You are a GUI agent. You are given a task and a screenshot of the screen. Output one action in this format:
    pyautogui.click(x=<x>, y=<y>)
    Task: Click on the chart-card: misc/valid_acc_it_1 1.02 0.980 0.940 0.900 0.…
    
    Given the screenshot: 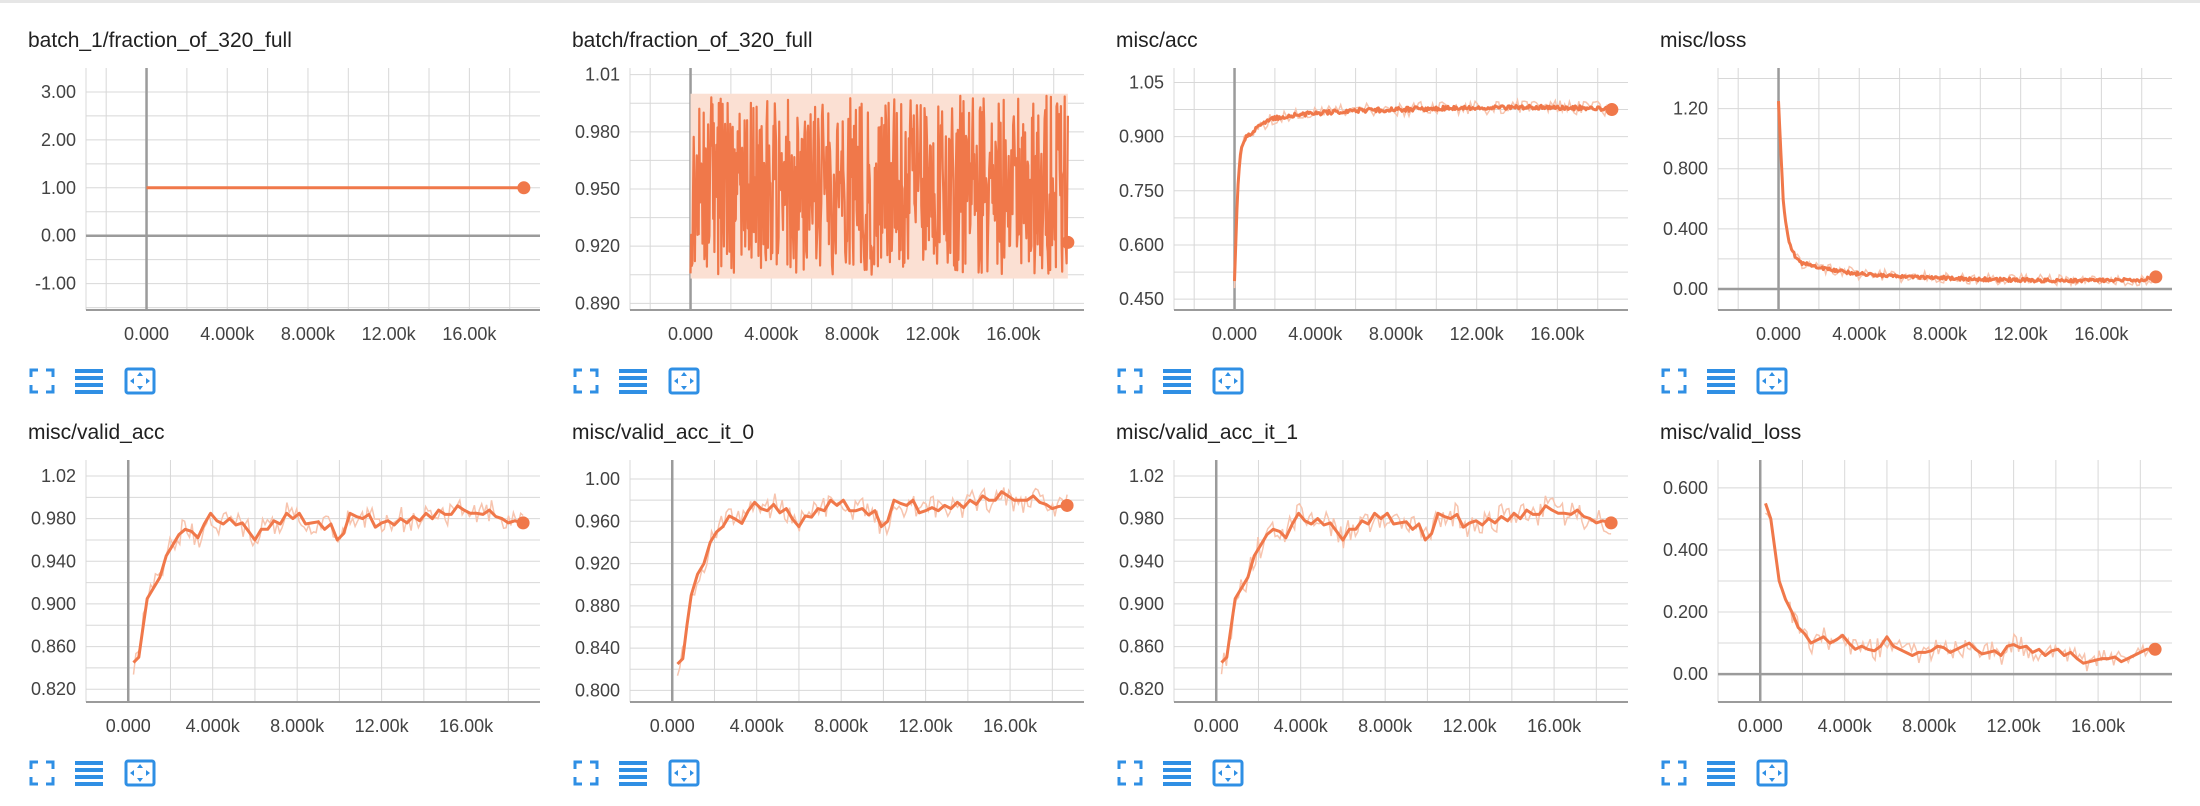 What is the action you would take?
    pyautogui.click(x=1360, y=590)
    